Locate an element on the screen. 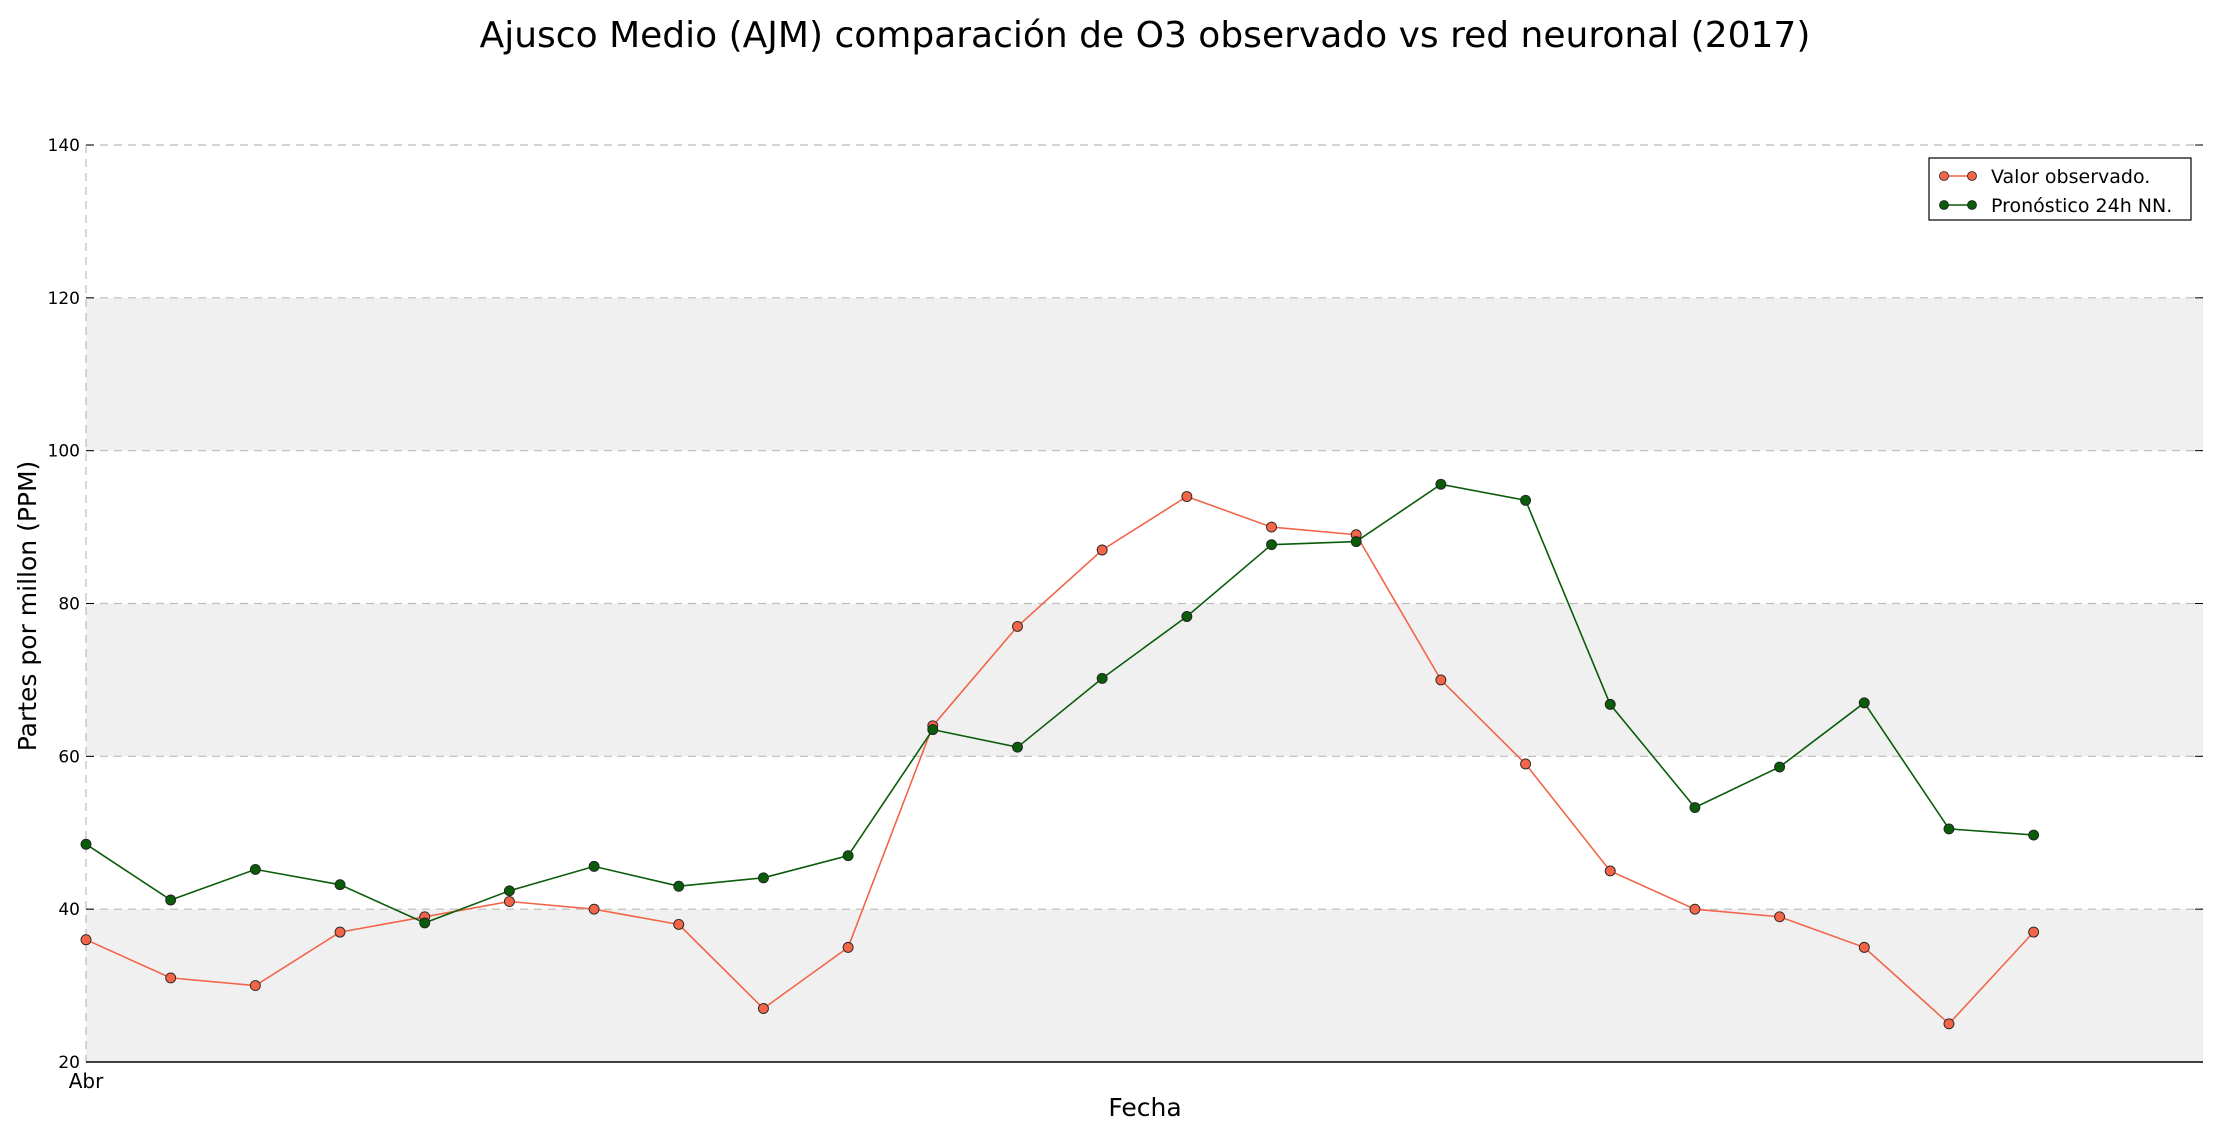 This screenshot has height=1140, width=2220. x-axis-label: Fecha is located at coordinates (1144, 1107).